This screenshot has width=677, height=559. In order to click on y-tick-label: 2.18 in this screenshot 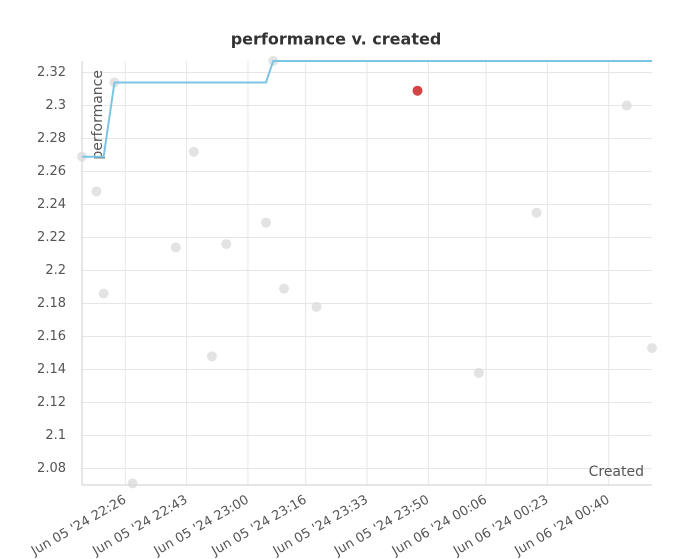, I will do `click(51, 303)`.